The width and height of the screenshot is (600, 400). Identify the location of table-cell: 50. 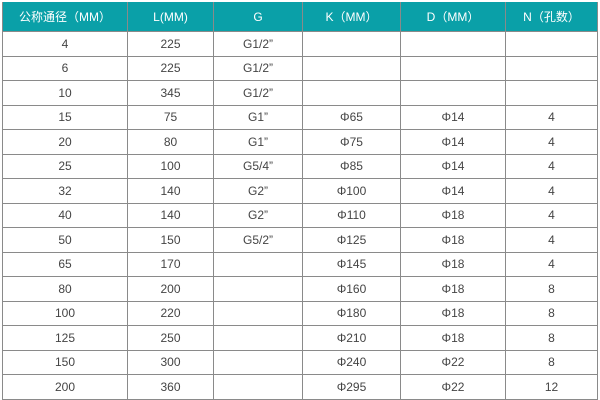
(65, 240).